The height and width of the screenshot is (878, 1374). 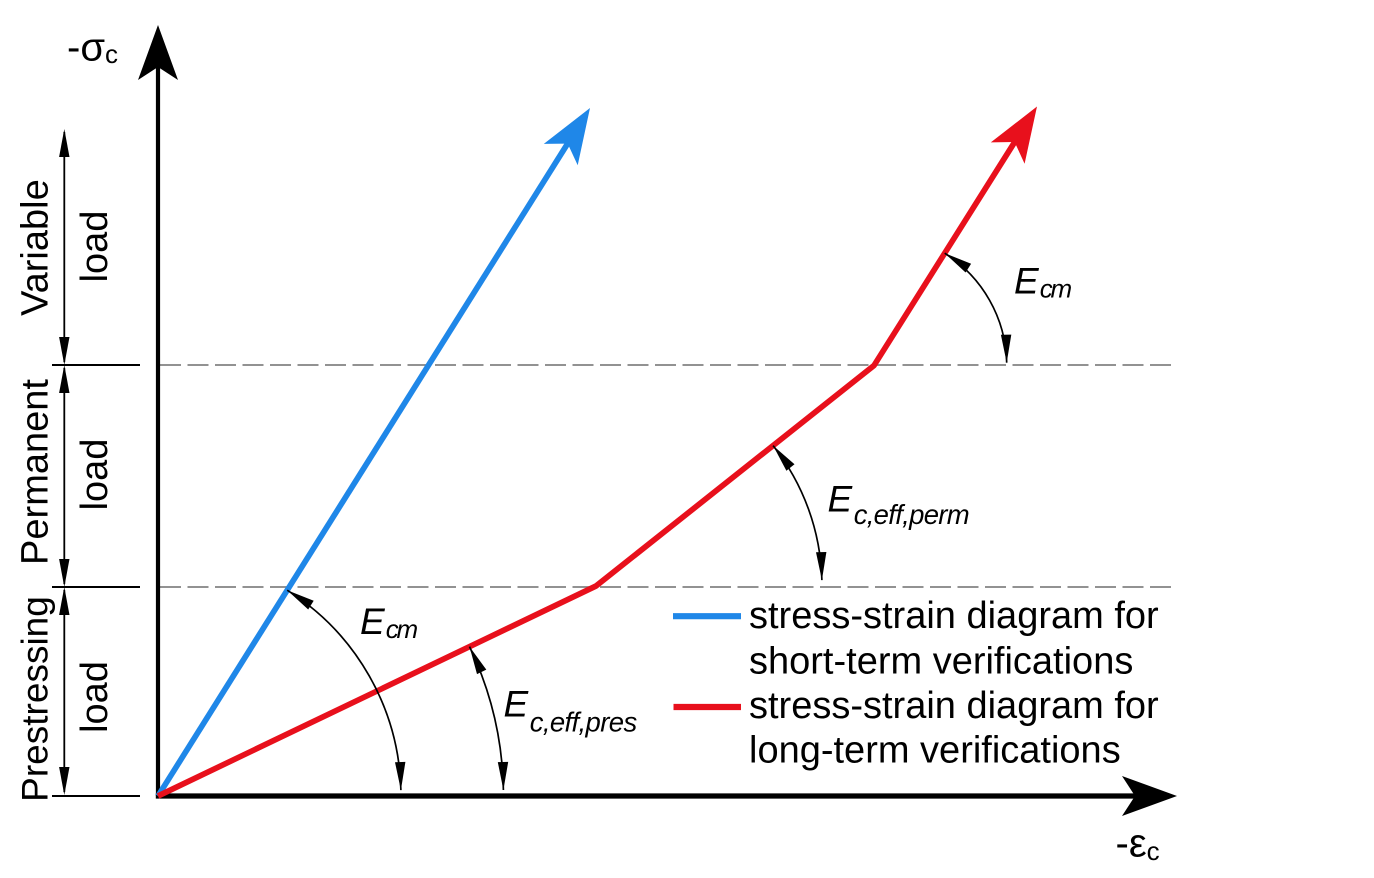 I want to click on svg-text: short-term verifications, so click(x=941, y=662).